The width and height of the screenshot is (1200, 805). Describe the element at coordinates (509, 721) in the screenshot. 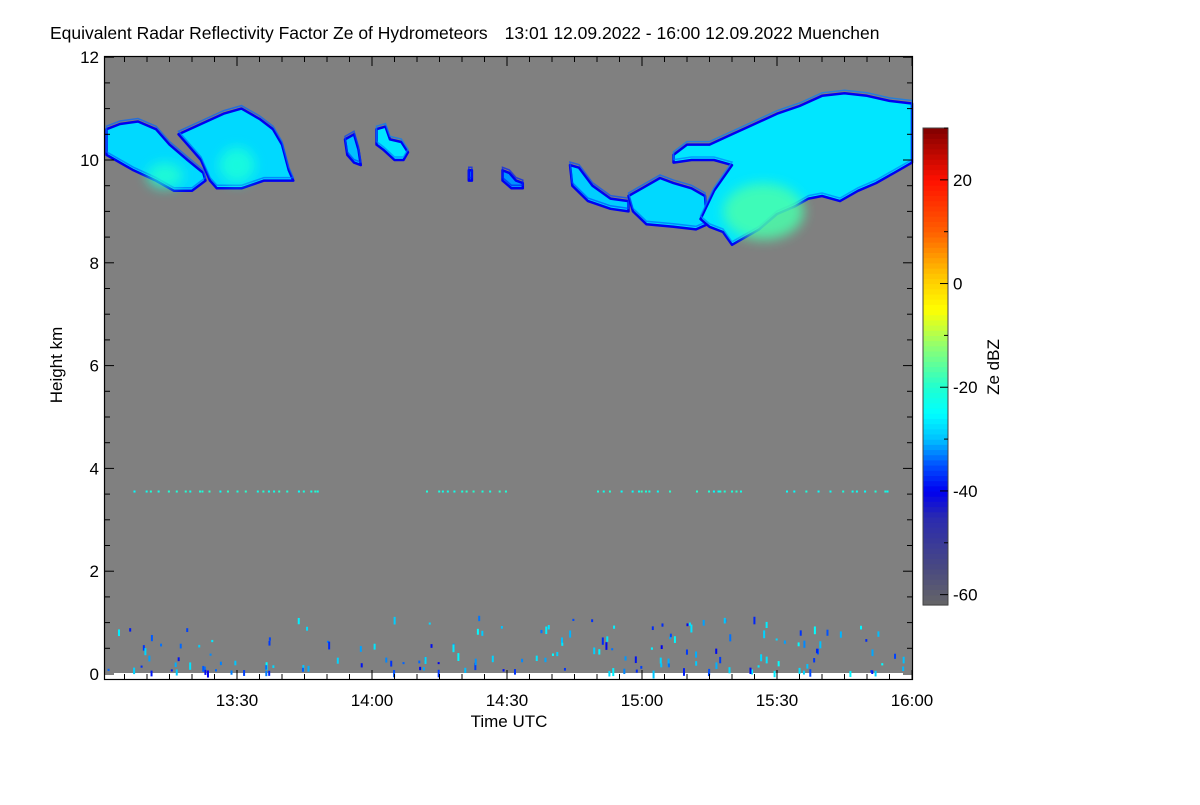

I see `x-axis-label: Time UTC` at that location.